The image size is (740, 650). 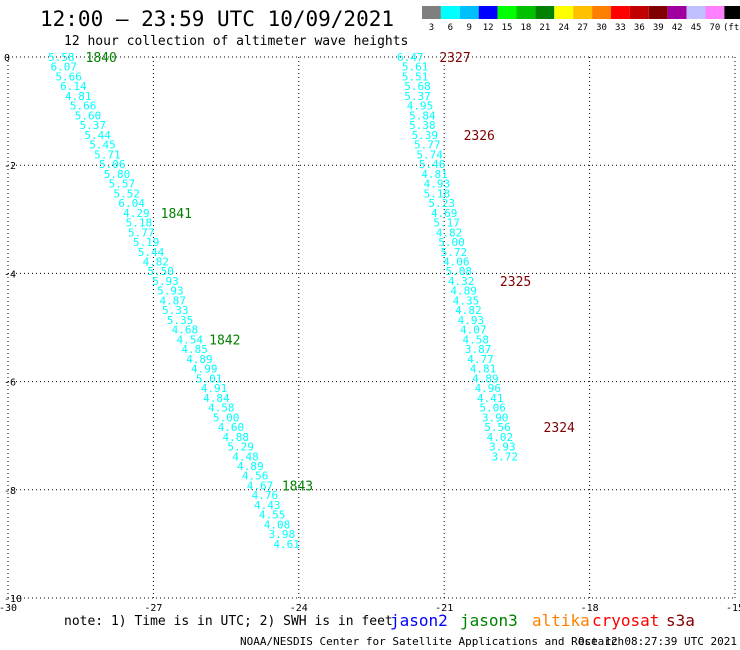 What do you see at coordinates (715, 28) in the screenshot?
I see `legend-label: 70` at bounding box center [715, 28].